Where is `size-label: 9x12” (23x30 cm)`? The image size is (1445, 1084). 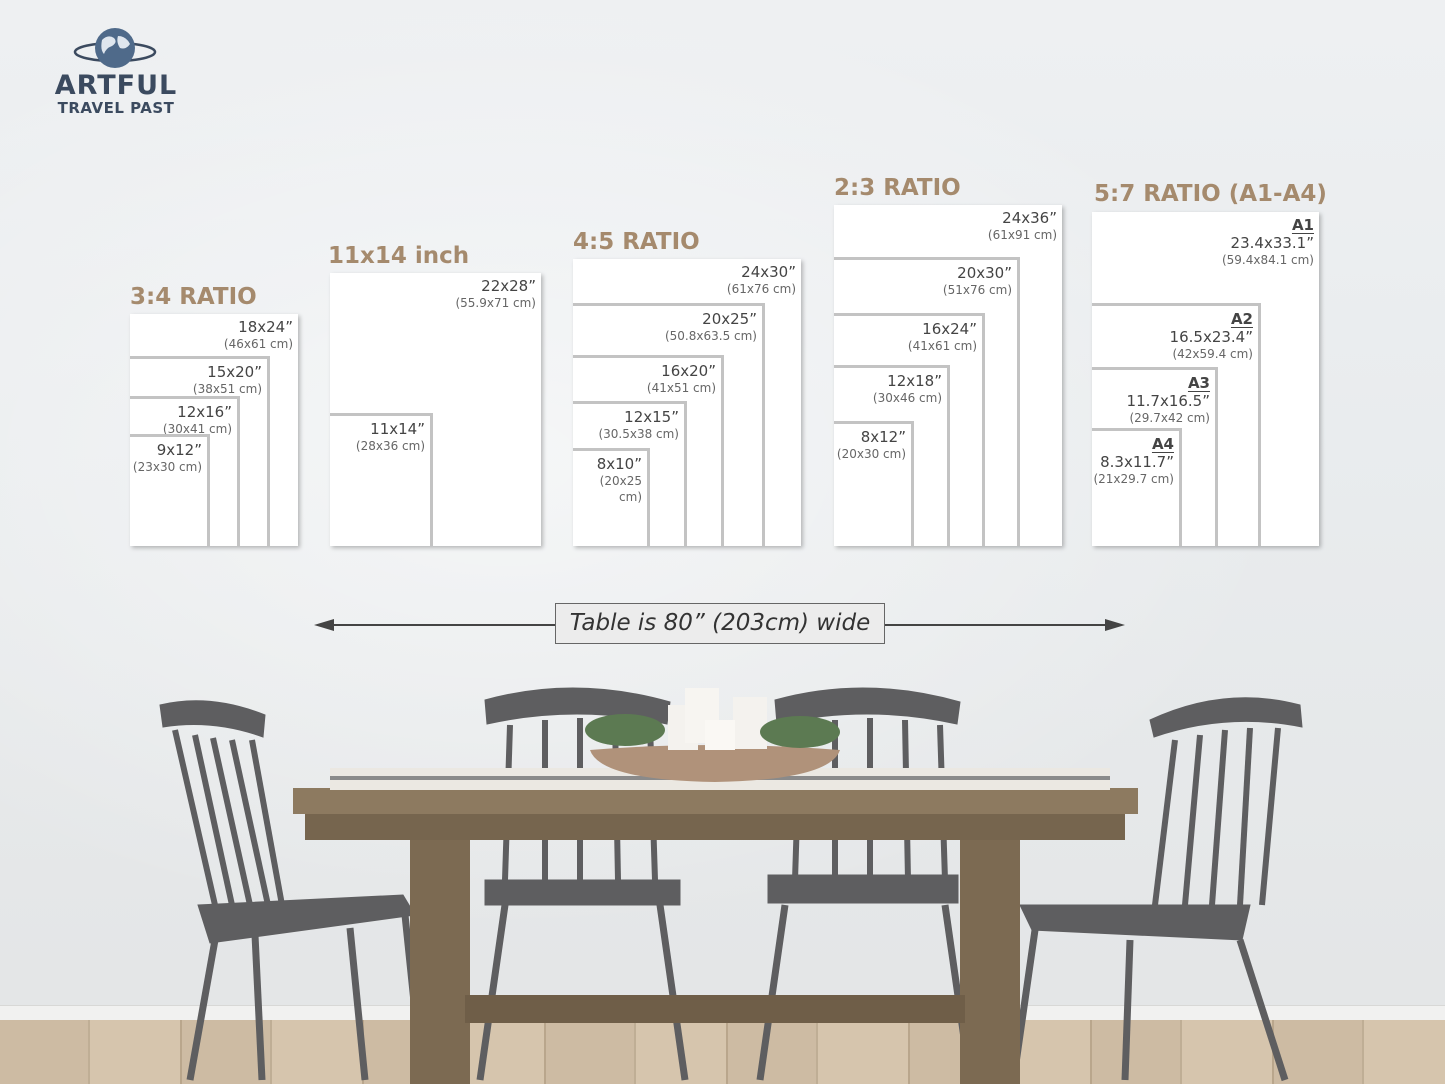 size-label: 9x12” (23x30 cm) is located at coordinates (167, 458).